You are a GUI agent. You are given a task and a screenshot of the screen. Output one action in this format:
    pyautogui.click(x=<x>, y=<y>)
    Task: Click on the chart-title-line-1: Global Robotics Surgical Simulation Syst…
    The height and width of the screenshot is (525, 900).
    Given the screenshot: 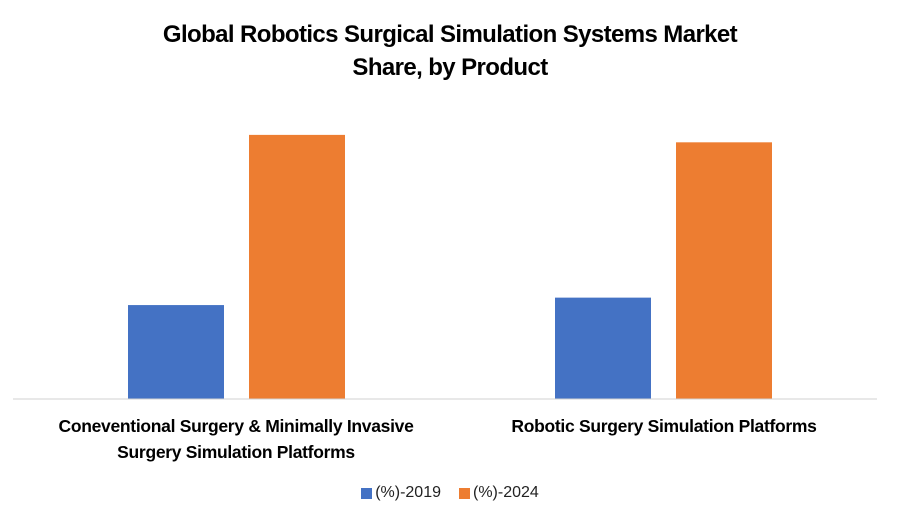 What is the action you would take?
    pyautogui.click(x=450, y=34)
    